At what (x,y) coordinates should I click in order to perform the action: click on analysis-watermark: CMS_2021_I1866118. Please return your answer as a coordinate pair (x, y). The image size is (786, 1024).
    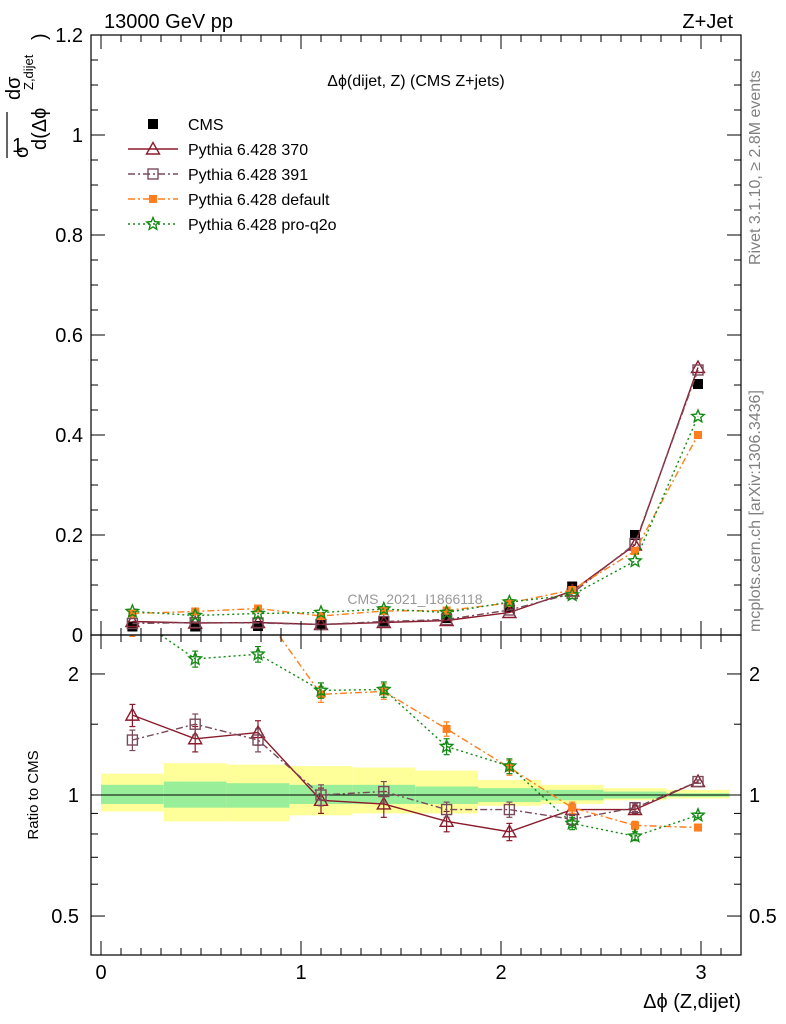
    Looking at the image, I should click on (414, 599).